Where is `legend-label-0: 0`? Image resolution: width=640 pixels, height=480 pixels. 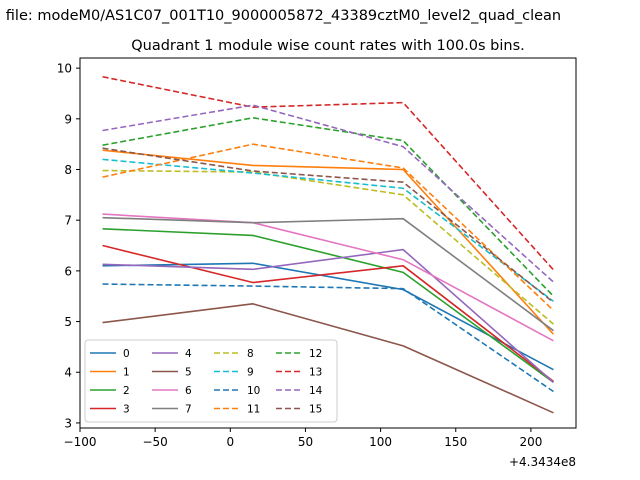 legend-label-0: 0 is located at coordinates (126, 354).